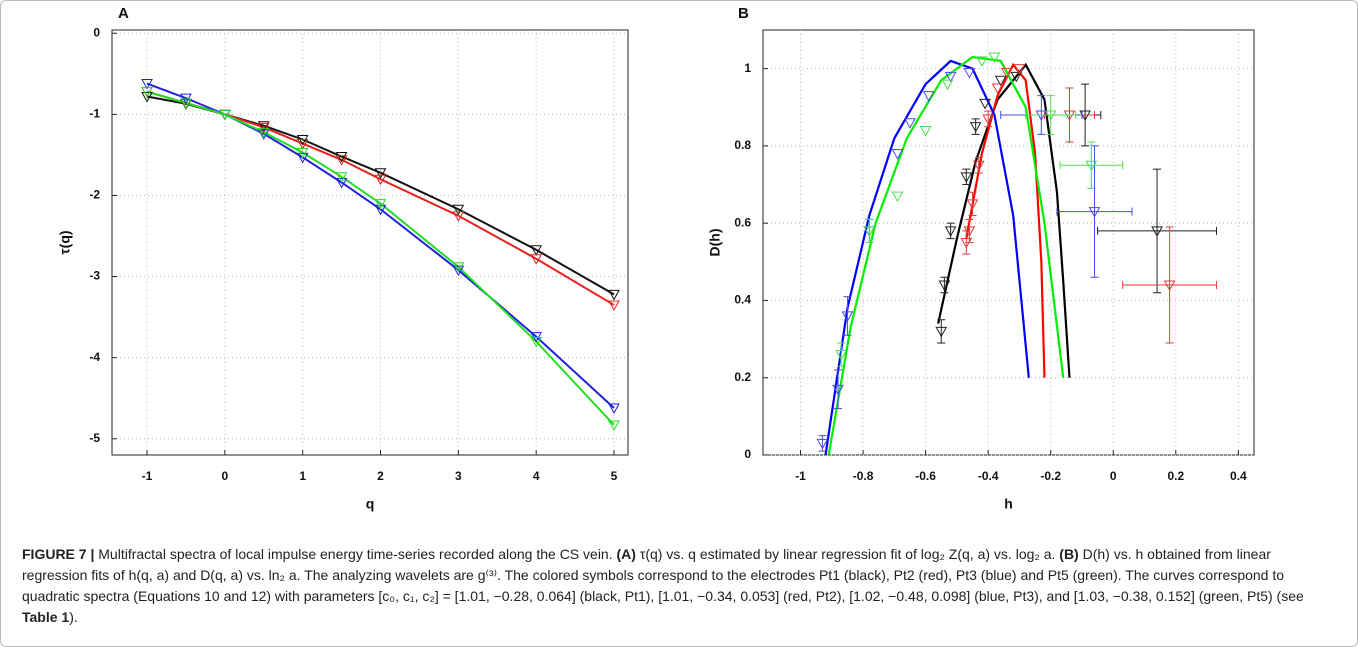 The width and height of the screenshot is (1358, 647). What do you see at coordinates (458, 476) in the screenshot?
I see `x-tick-label: 3` at bounding box center [458, 476].